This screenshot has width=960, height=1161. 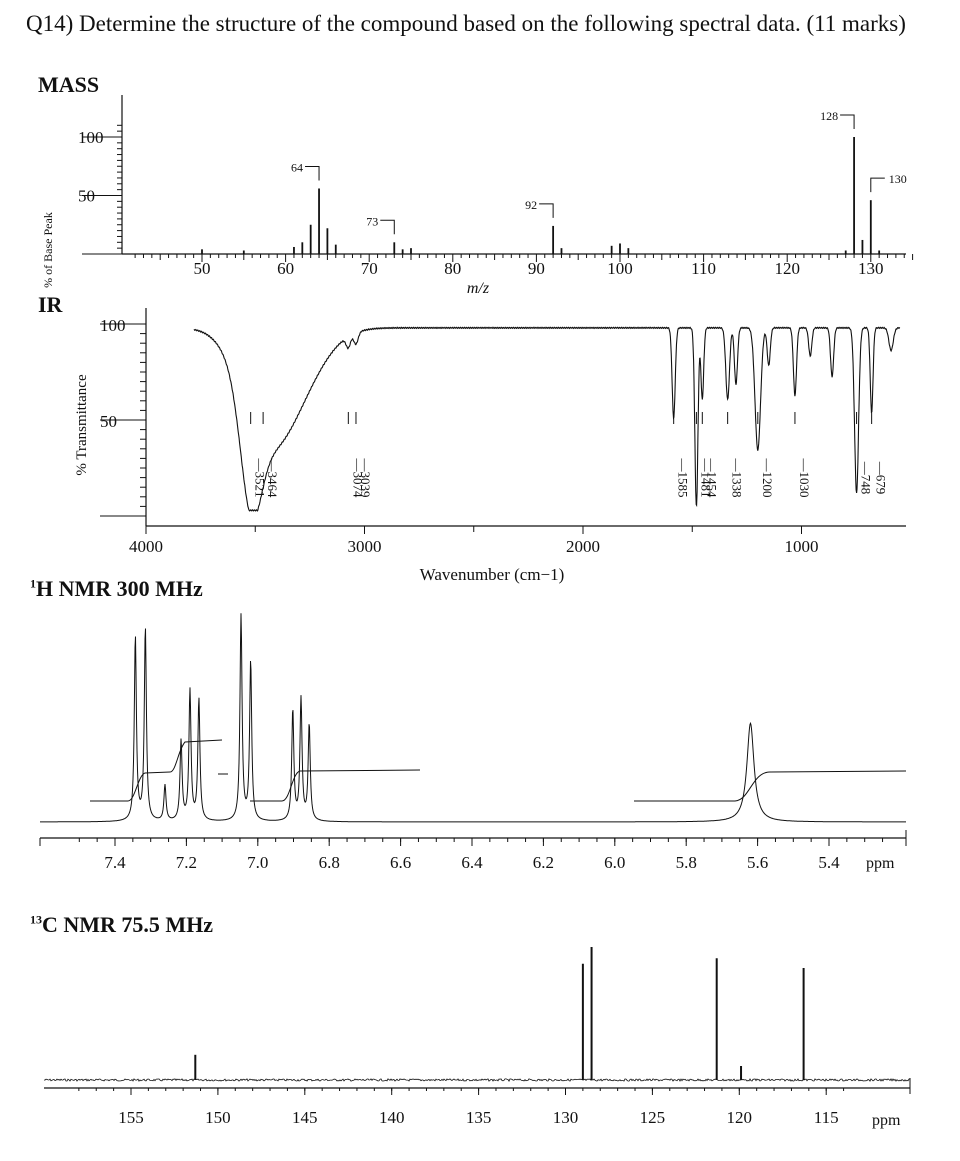 I want to click on ir-peak-label: —3521, so click(x=260, y=478).